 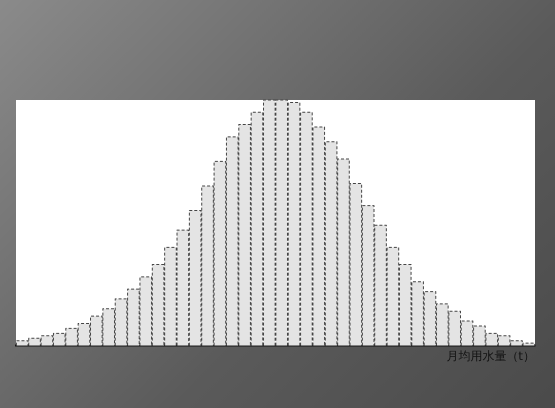 What do you see at coordinates (490, 355) in the screenshot?
I see `x-axis-title: 月均用水量（t）` at bounding box center [490, 355].